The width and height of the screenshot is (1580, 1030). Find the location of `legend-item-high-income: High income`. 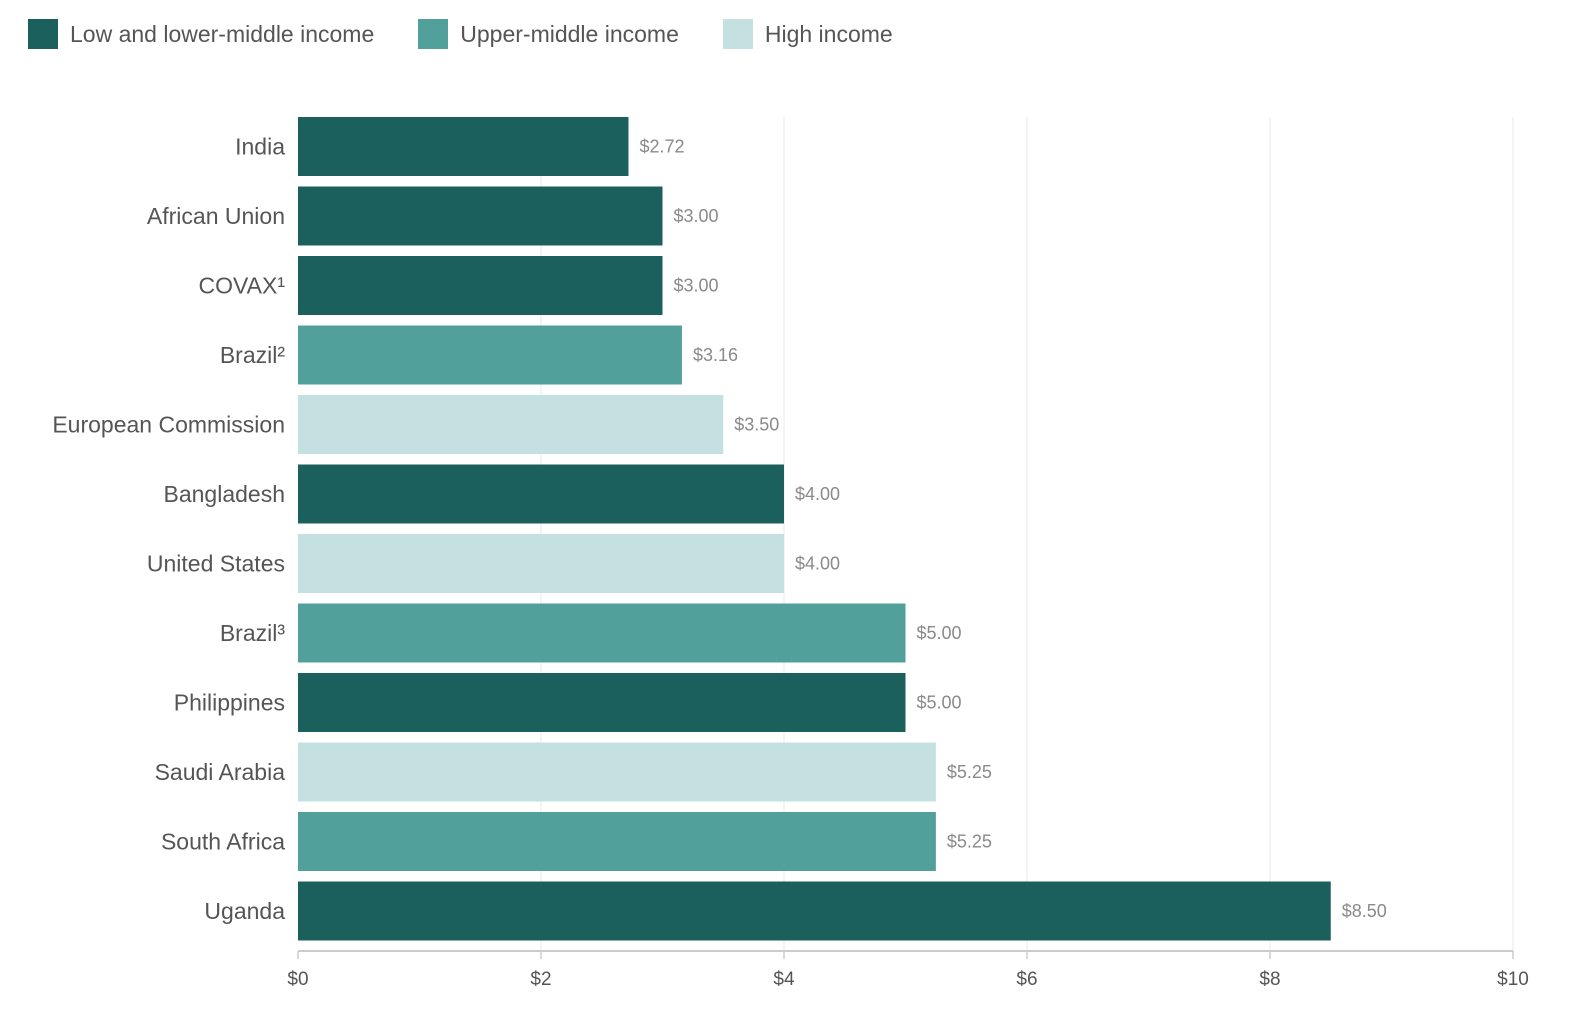

legend-item-high-income: High income is located at coordinates (807, 34).